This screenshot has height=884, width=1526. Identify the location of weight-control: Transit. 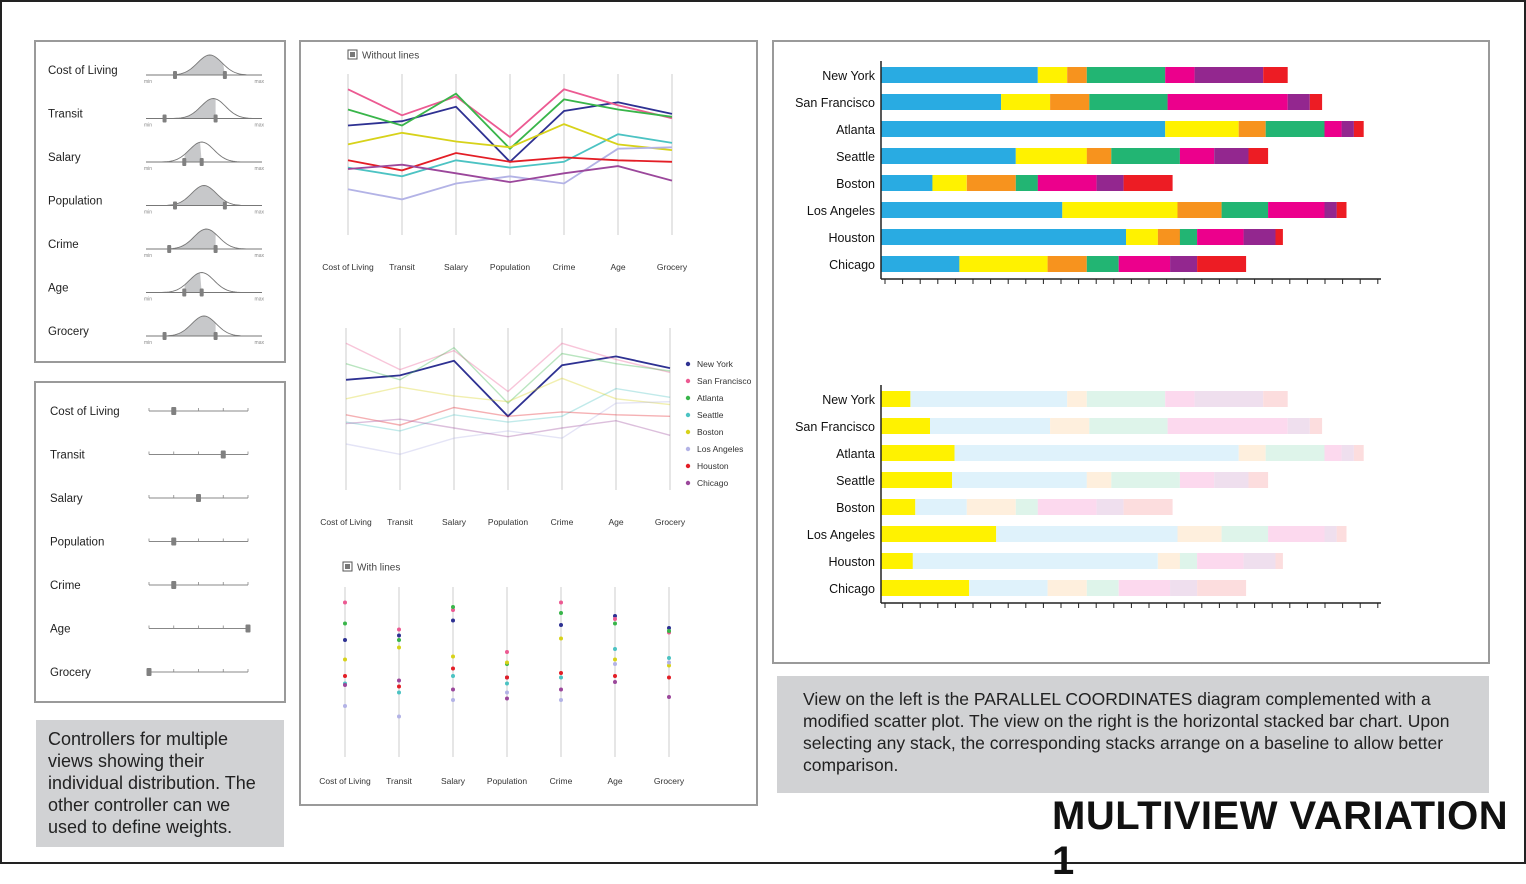
(149, 456).